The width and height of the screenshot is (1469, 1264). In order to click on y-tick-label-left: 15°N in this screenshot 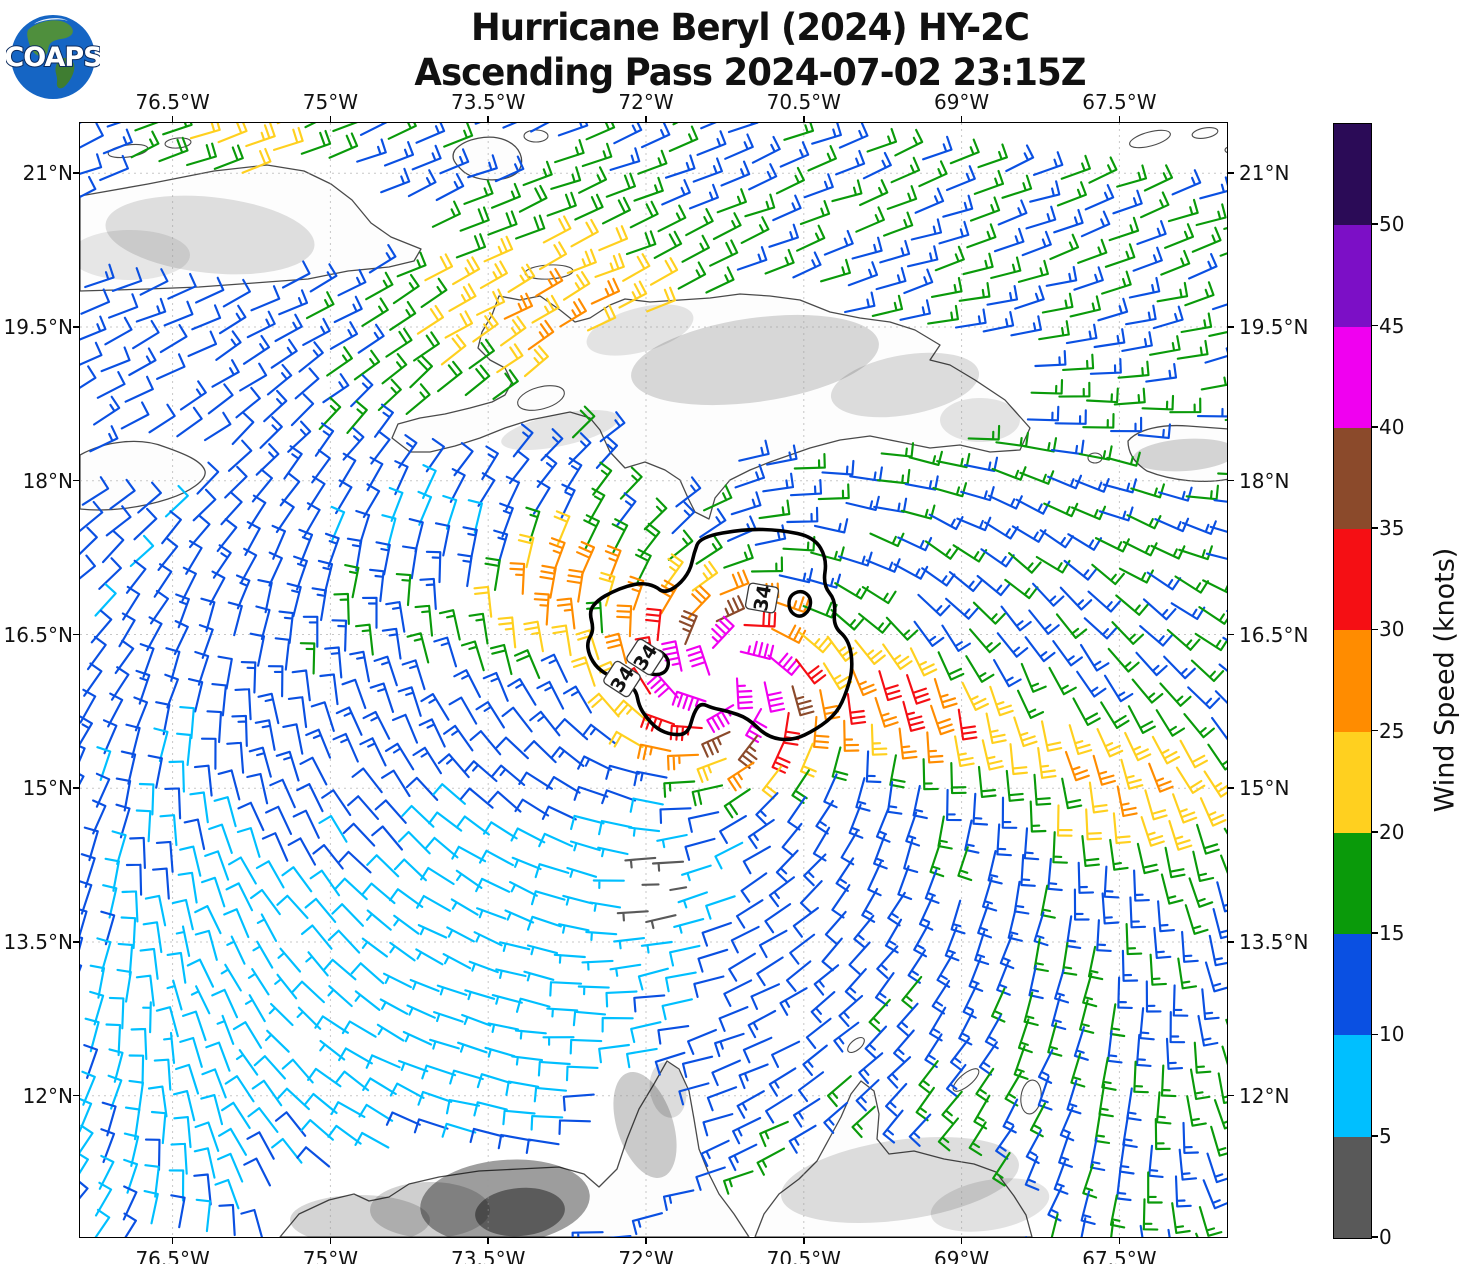, I will do `click(47, 788)`.